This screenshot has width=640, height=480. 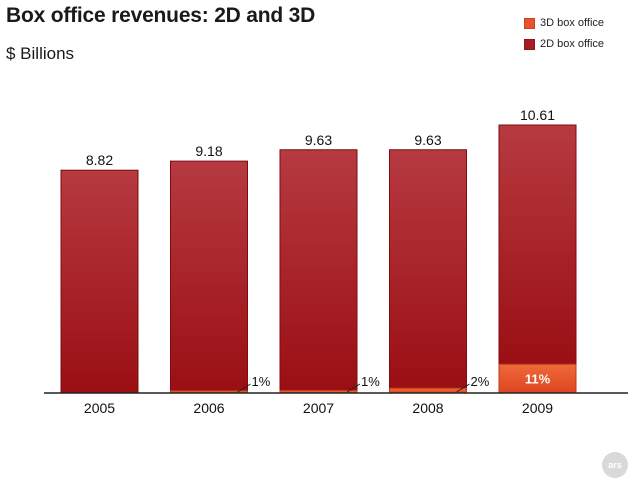 I want to click on total-label-2007: 9.63, so click(x=318, y=140).